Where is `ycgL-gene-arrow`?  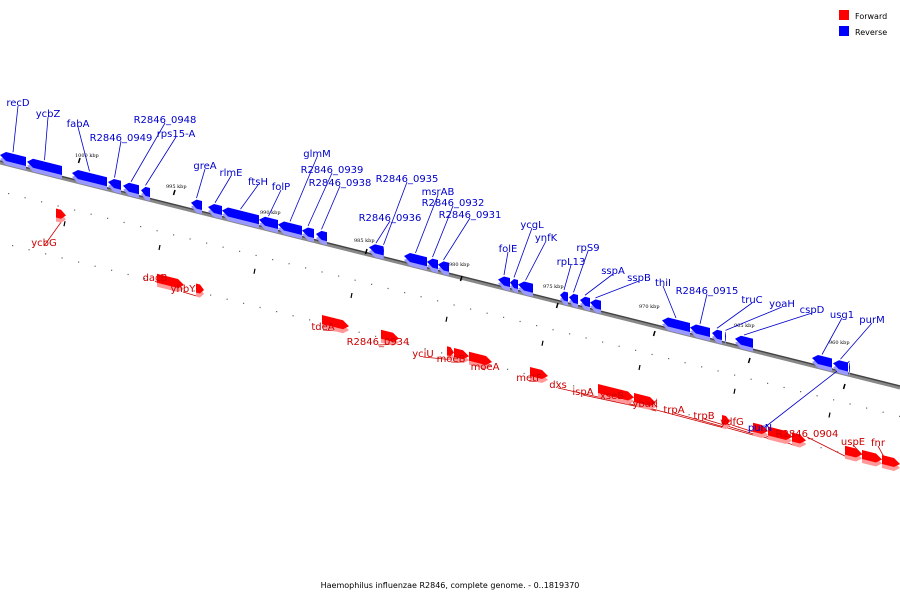 ycgL-gene-arrow is located at coordinates (514, 286).